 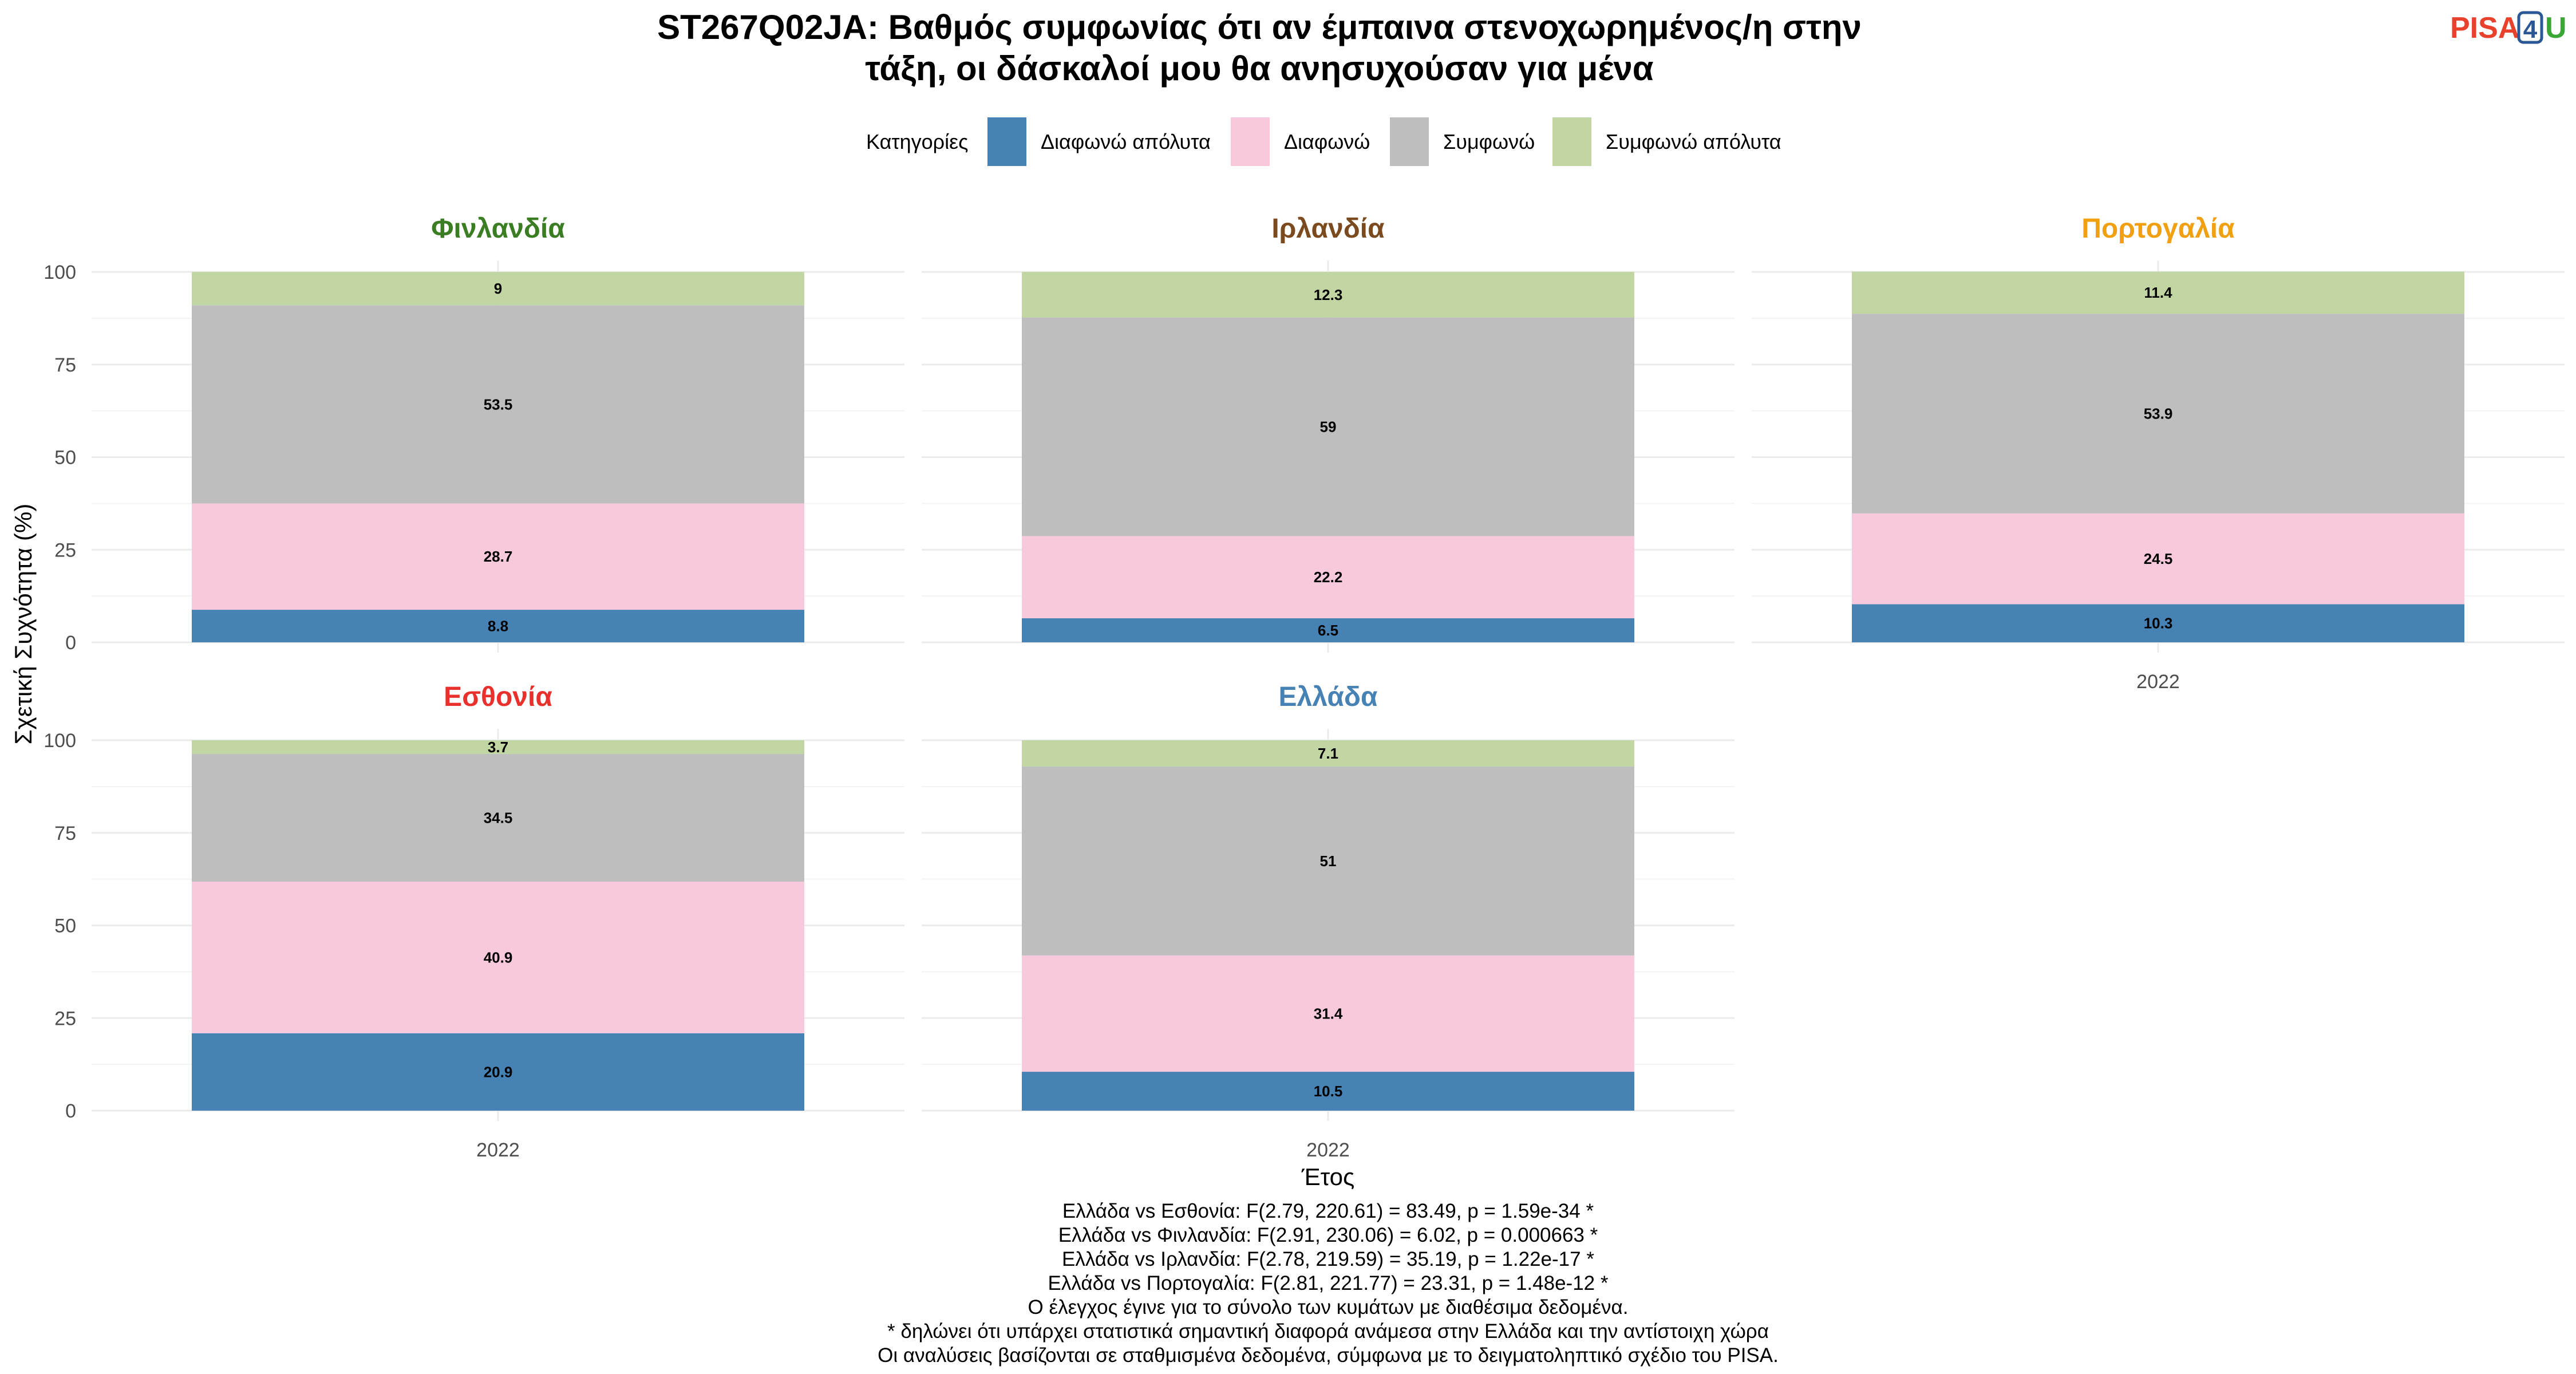 I want to click on bar-value-label: 51, so click(x=1328, y=861).